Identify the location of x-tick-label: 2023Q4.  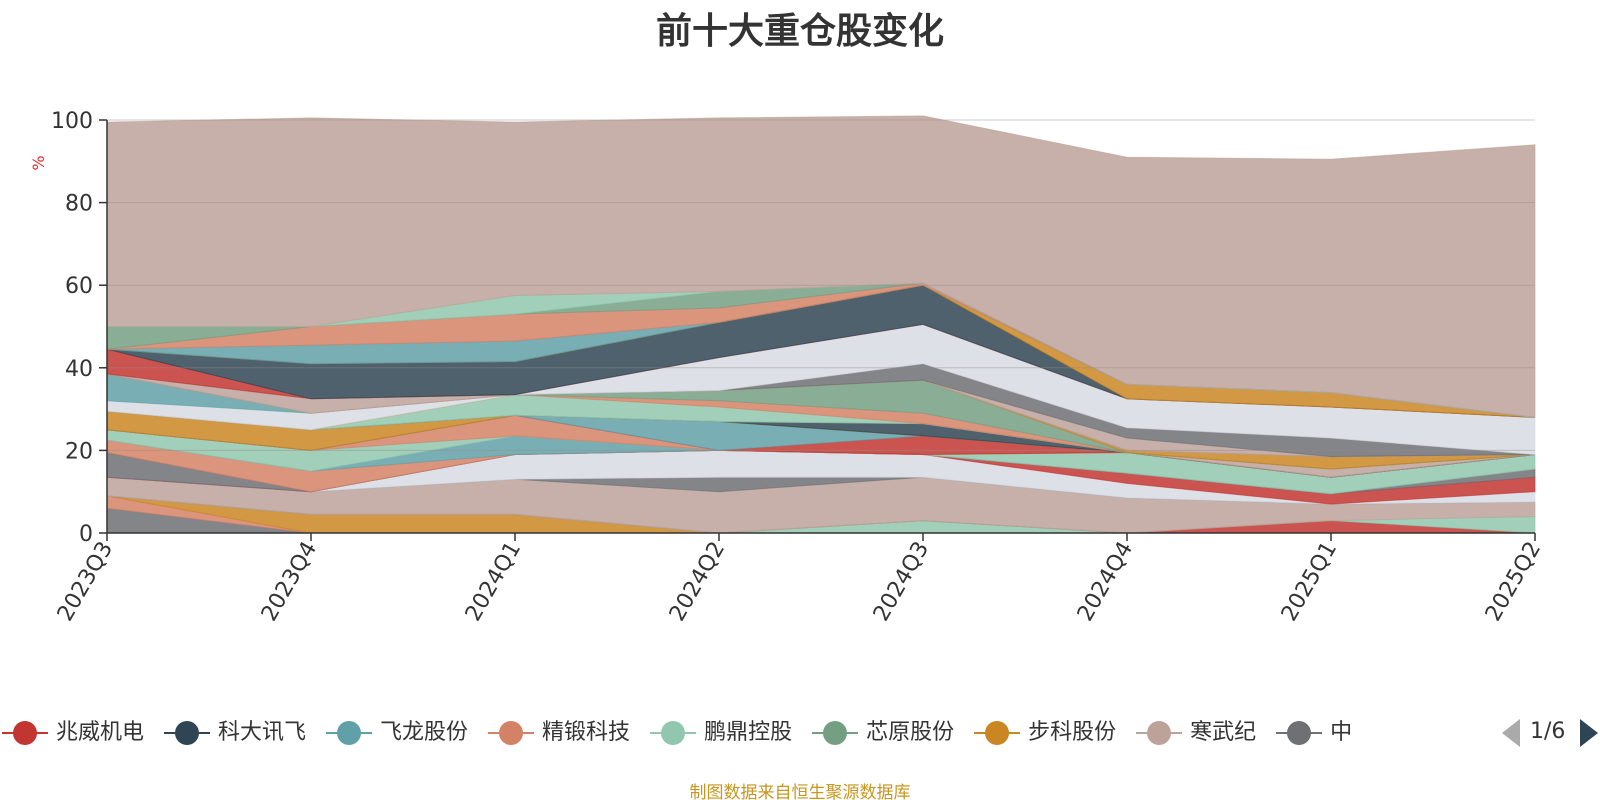
(289, 582).